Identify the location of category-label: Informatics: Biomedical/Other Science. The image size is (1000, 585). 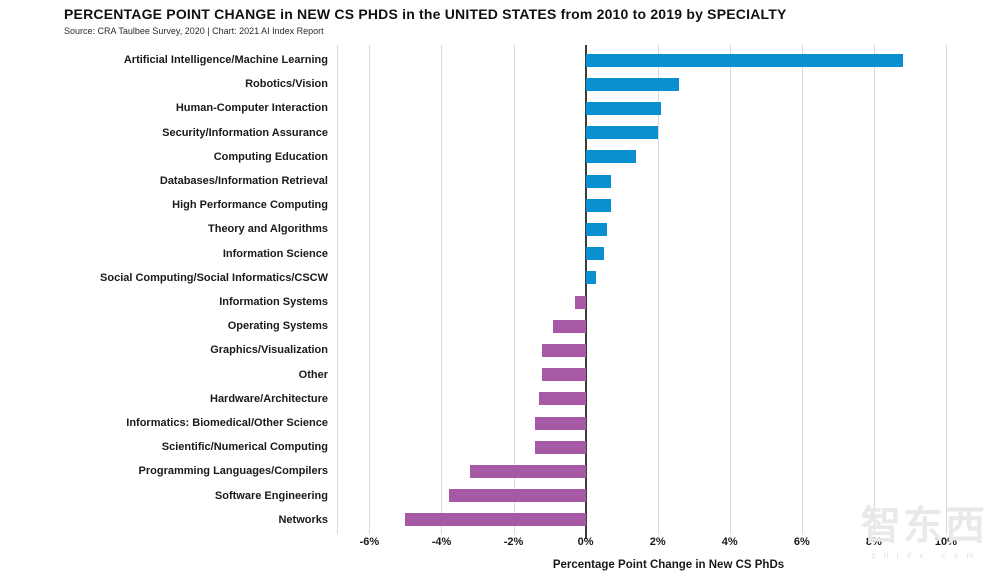
(227, 423).